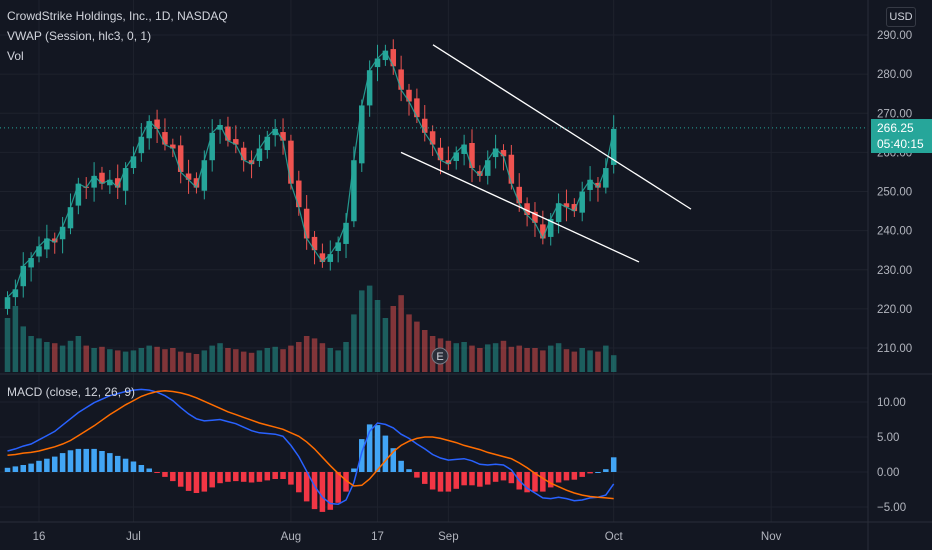 The image size is (932, 550). Describe the element at coordinates (904, 128) in the screenshot. I see `last-price-value: 266.25` at that location.